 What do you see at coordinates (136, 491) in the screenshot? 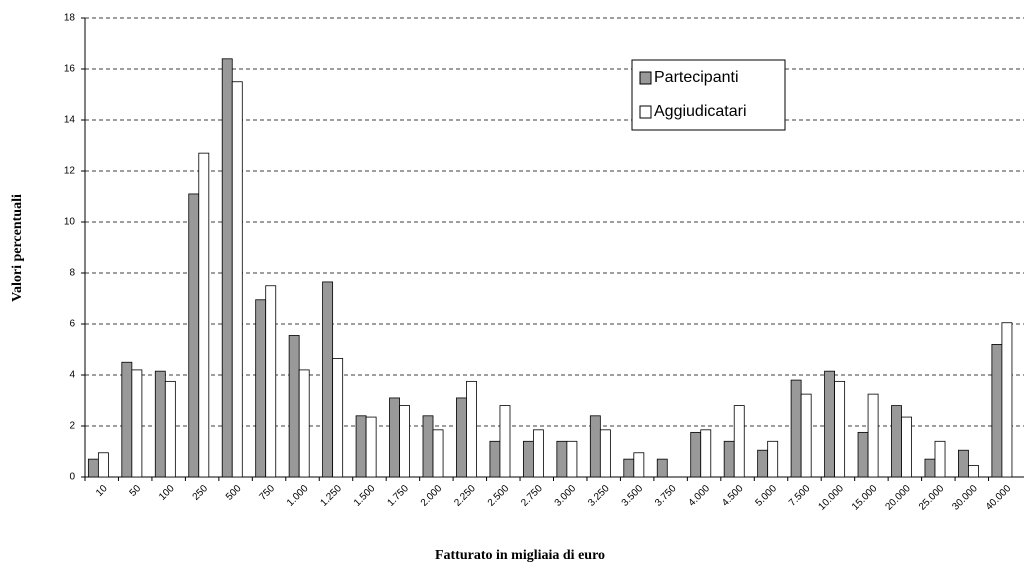
I see `x-tick-label: 50` at bounding box center [136, 491].